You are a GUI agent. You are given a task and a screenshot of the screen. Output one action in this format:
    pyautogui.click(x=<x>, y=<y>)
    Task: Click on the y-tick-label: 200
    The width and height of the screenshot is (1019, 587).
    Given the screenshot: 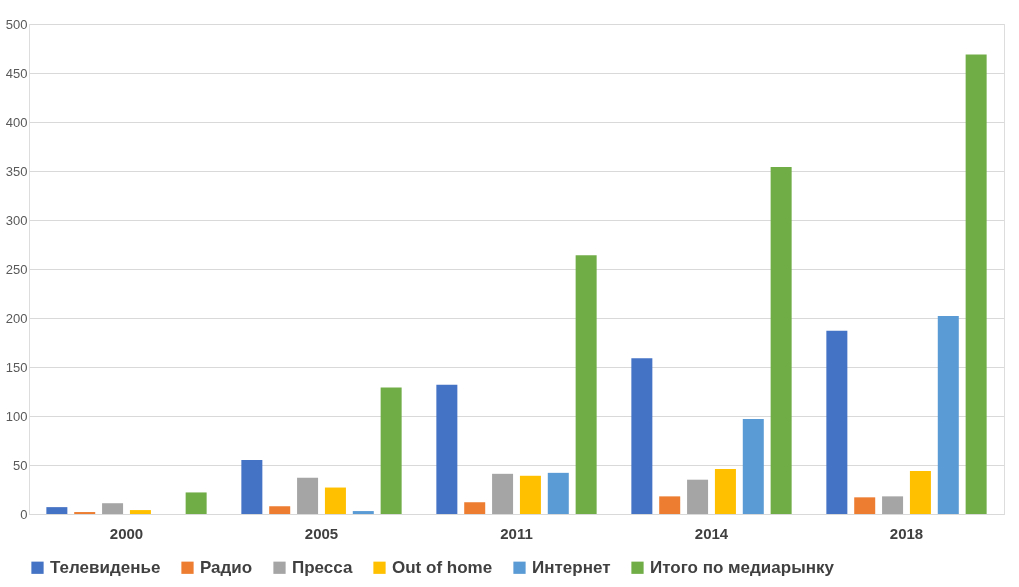 What is the action you would take?
    pyautogui.click(x=16, y=318)
    